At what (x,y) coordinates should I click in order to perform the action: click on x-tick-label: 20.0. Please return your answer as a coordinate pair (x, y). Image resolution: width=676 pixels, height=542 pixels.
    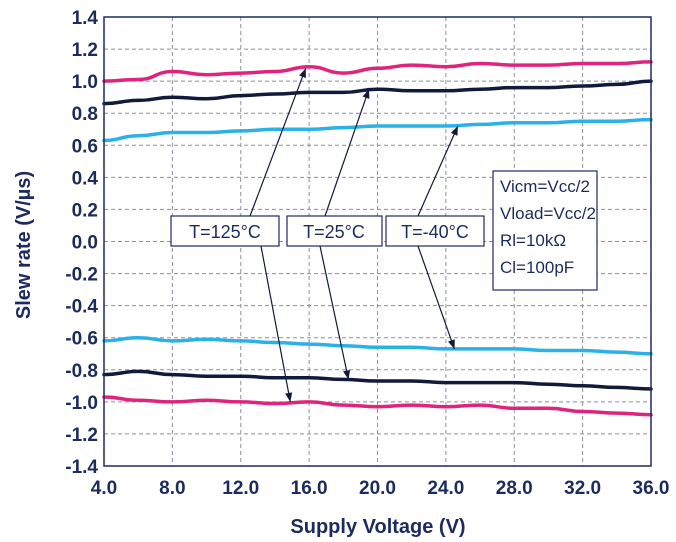
    Looking at the image, I should click on (377, 488).